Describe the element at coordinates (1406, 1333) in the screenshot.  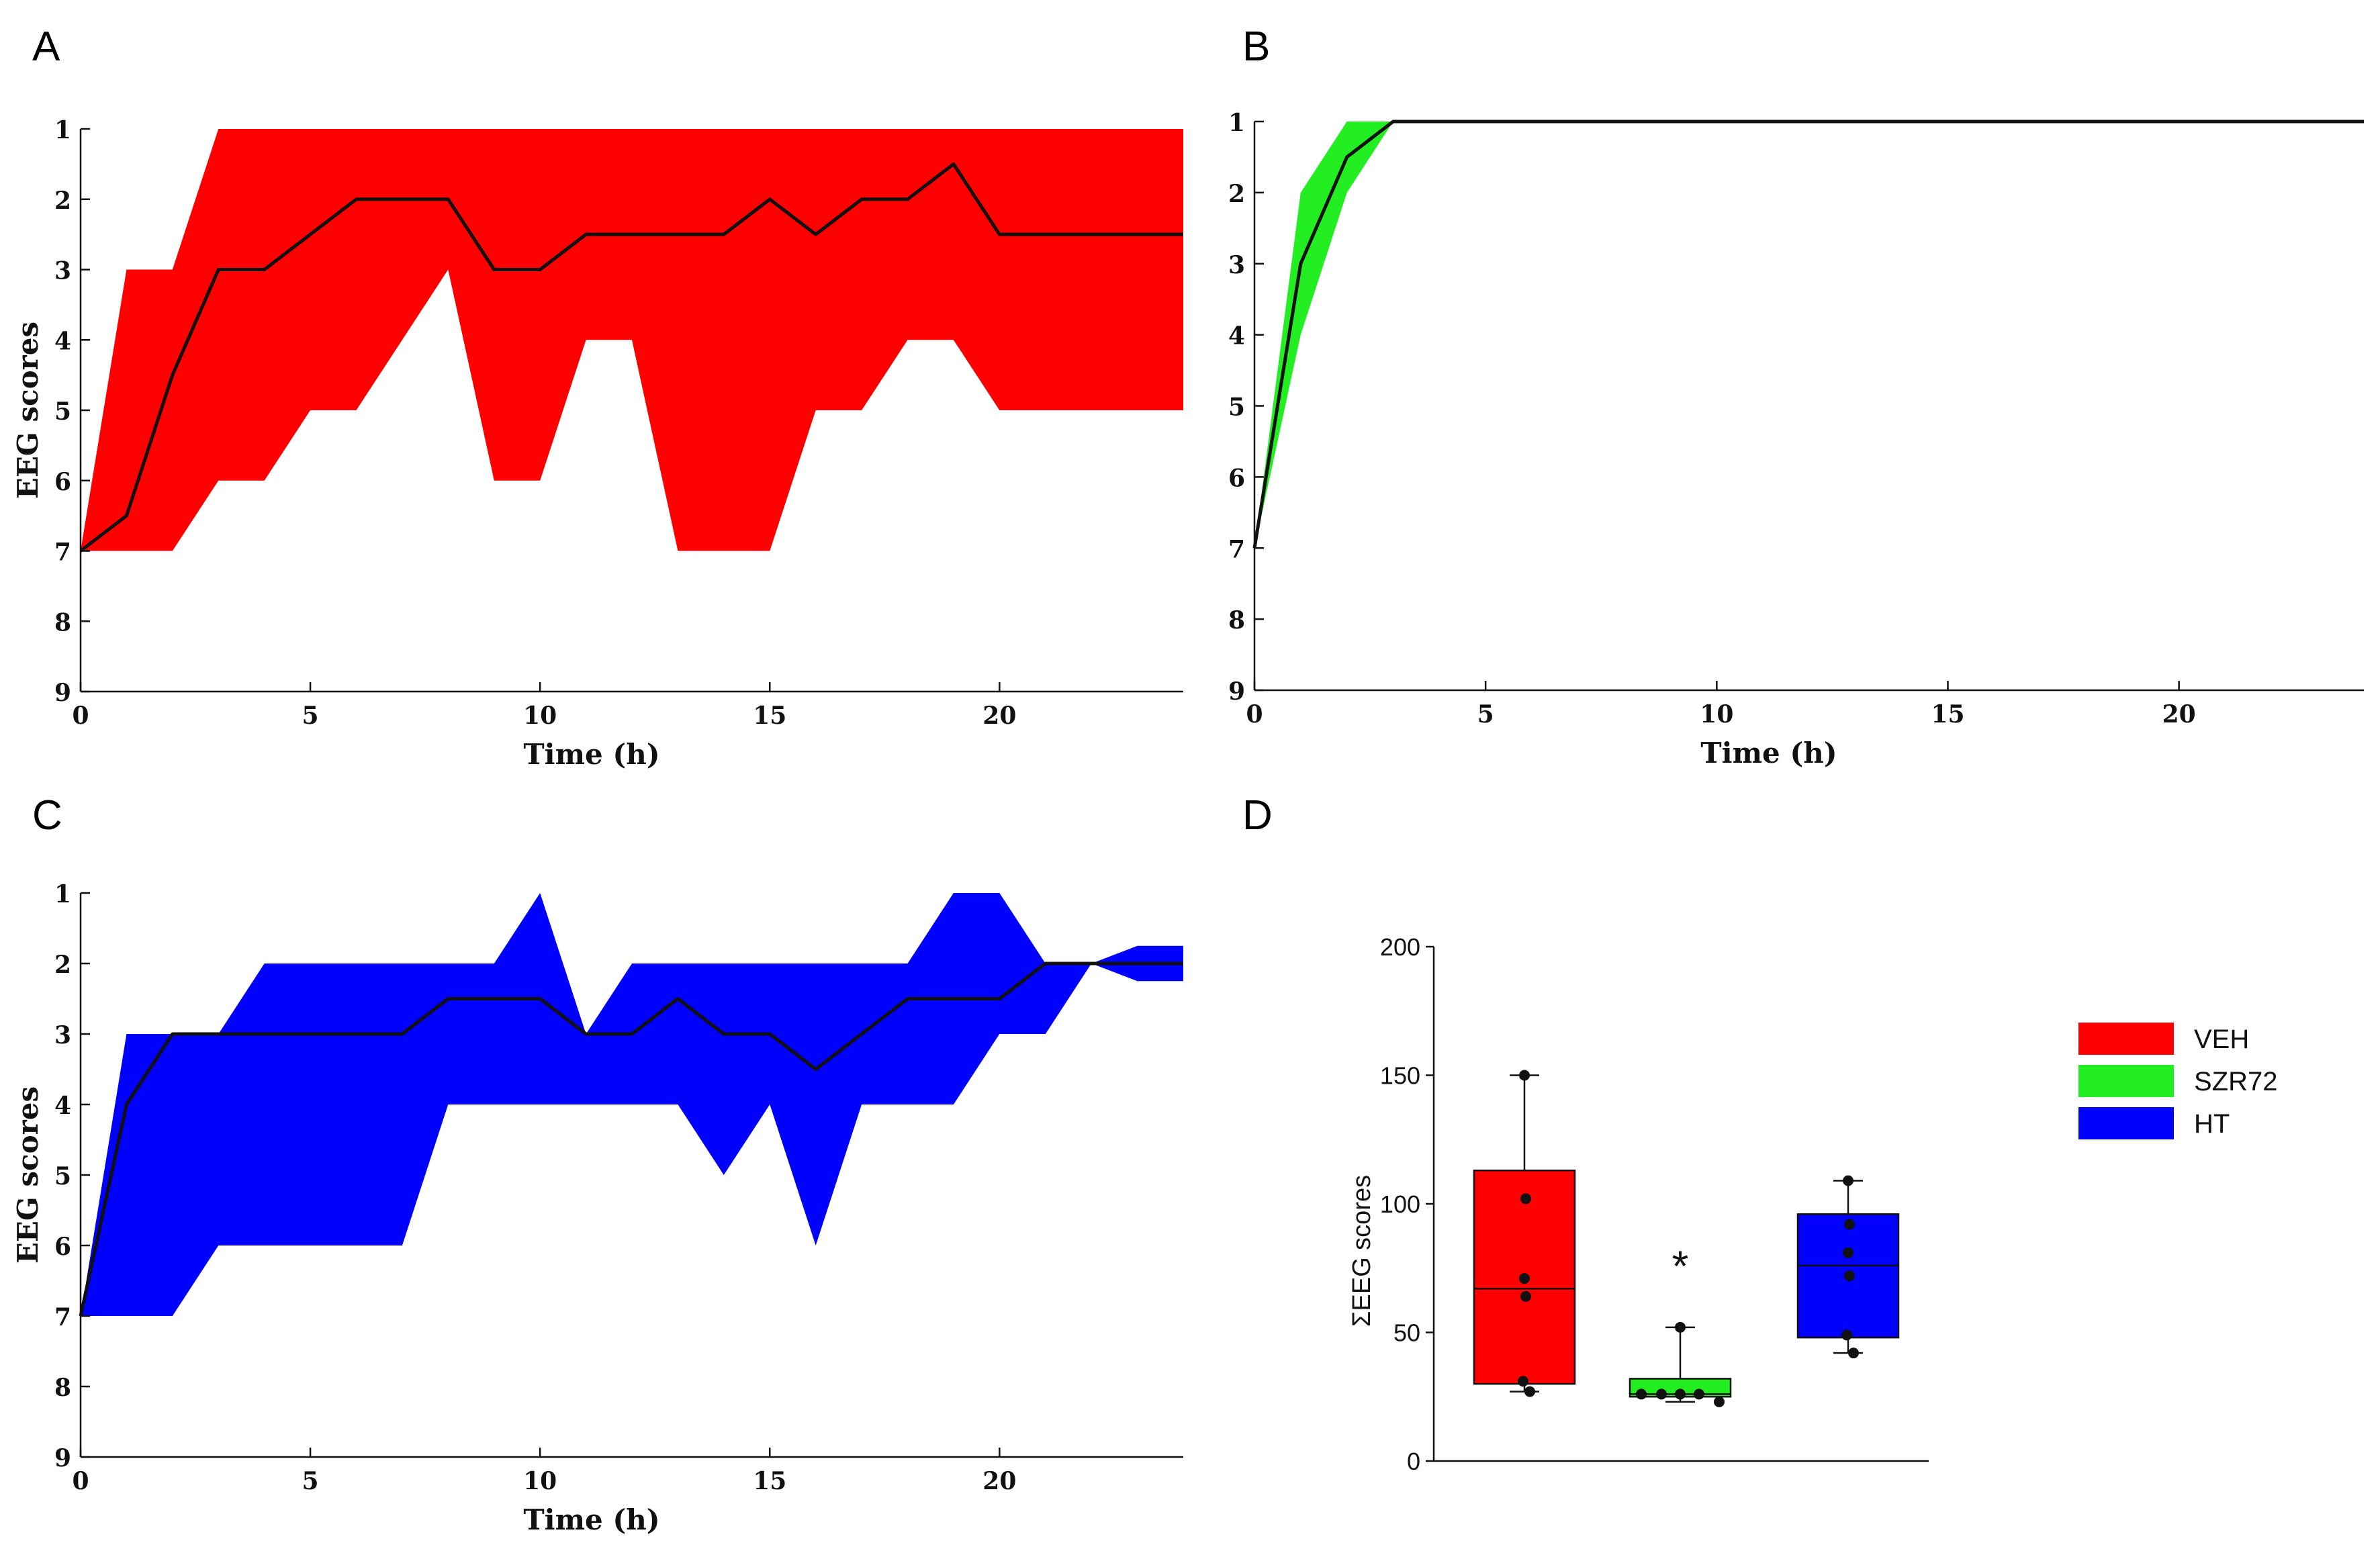
I see `panel-d-y-tick-label: 50` at that location.